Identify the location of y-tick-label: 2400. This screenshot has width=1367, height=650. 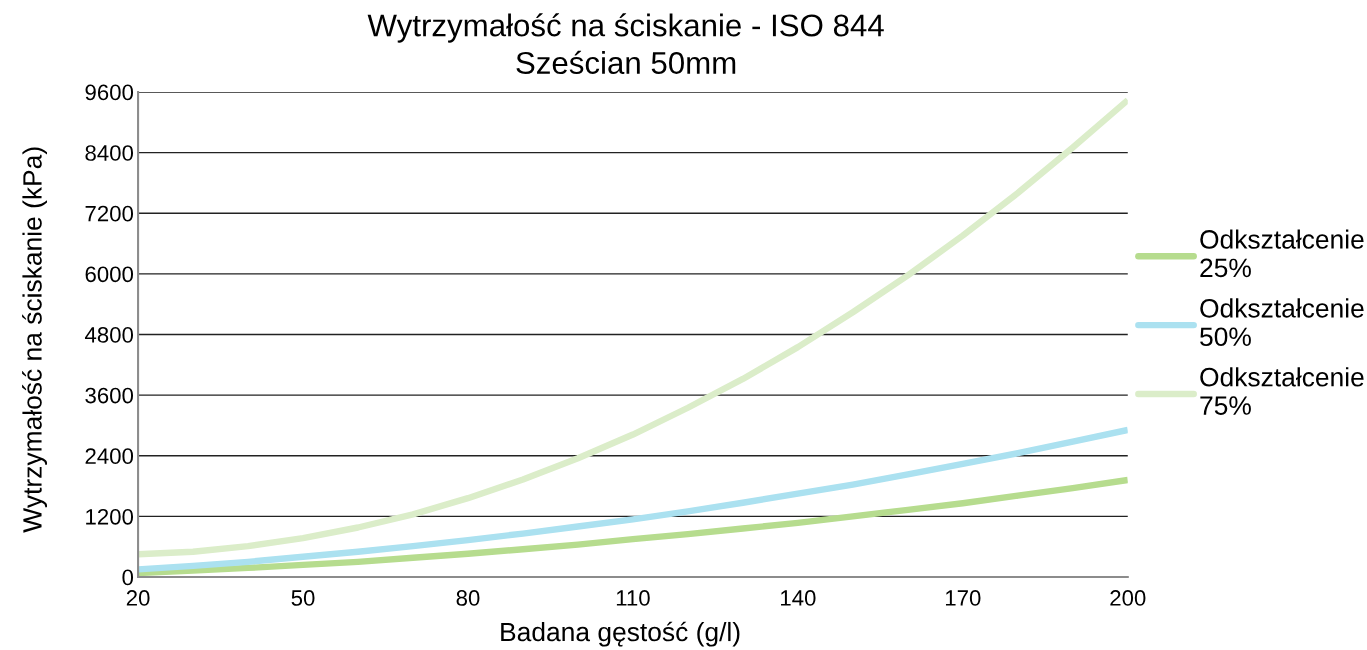
(109, 456).